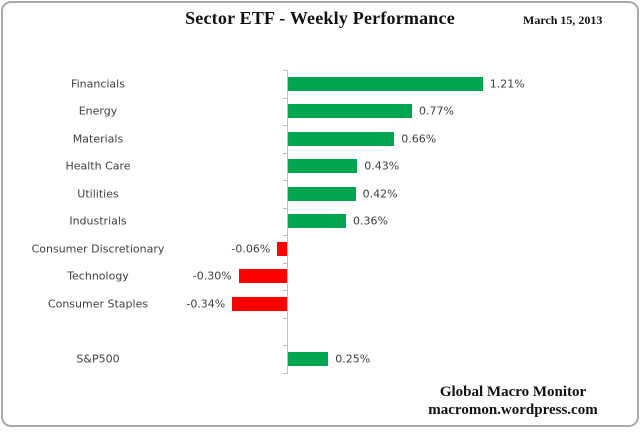 The width and height of the screenshot is (640, 435). I want to click on category-label: Consumer Staples, so click(98, 304).